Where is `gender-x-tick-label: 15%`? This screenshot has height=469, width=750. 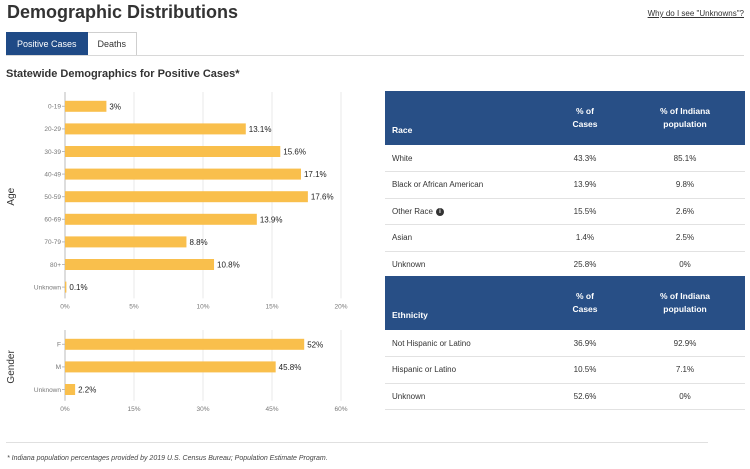 gender-x-tick-label: 15% is located at coordinates (133, 409).